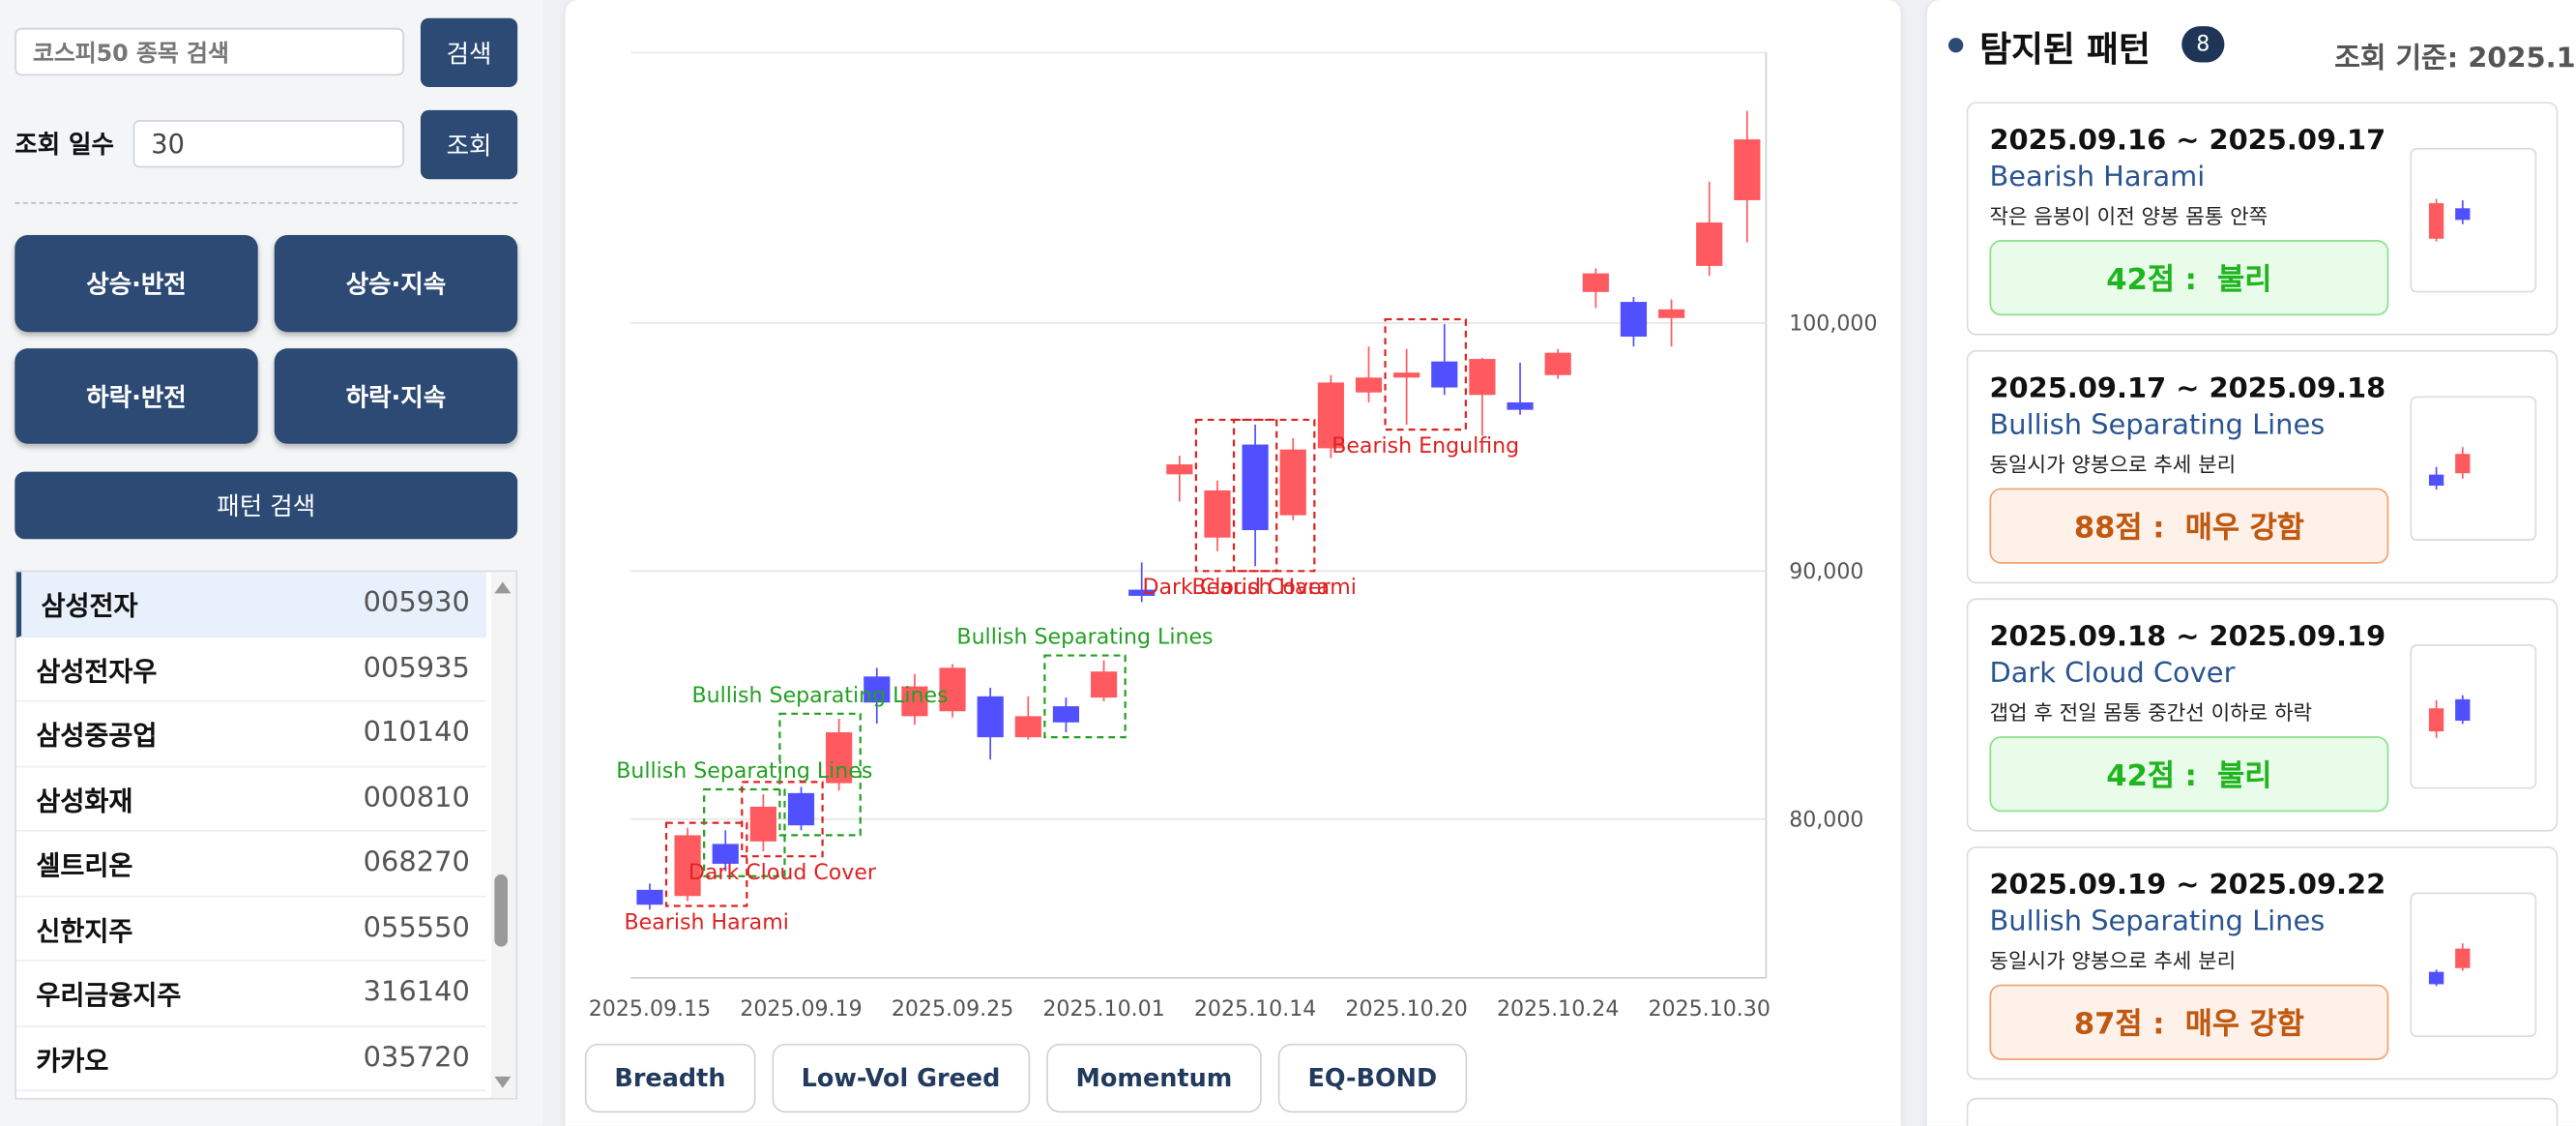  Describe the element at coordinates (250, 734) in the screenshot. I see `stock-row: 삼성중공업 010140` at that location.